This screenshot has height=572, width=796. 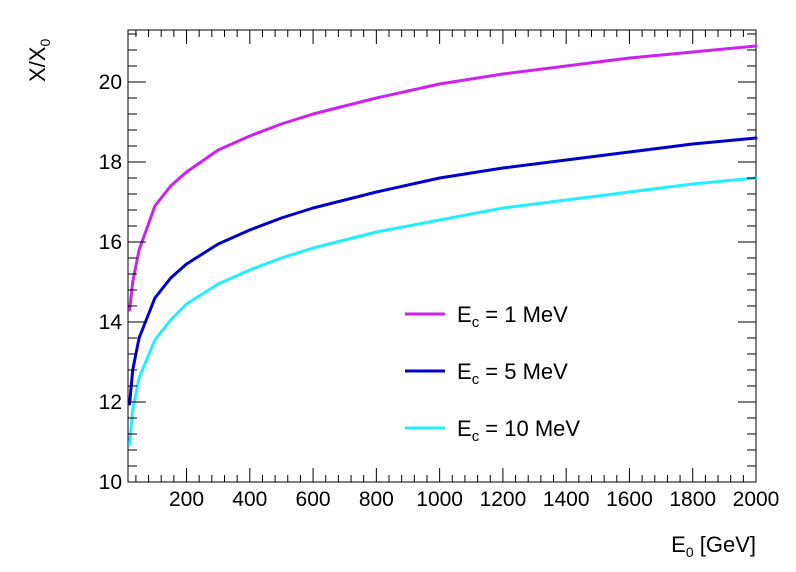 I want to click on x-tick-label: 1400, so click(x=566, y=499).